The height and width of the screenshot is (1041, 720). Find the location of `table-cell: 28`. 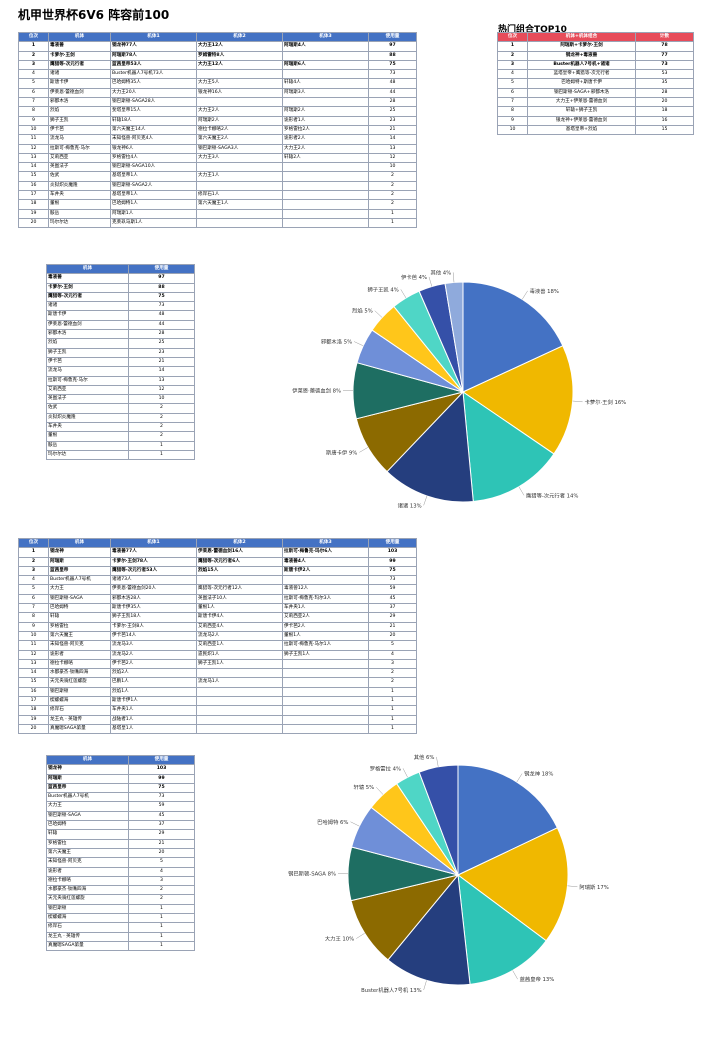

table-cell: 28 is located at coordinates (161, 334).